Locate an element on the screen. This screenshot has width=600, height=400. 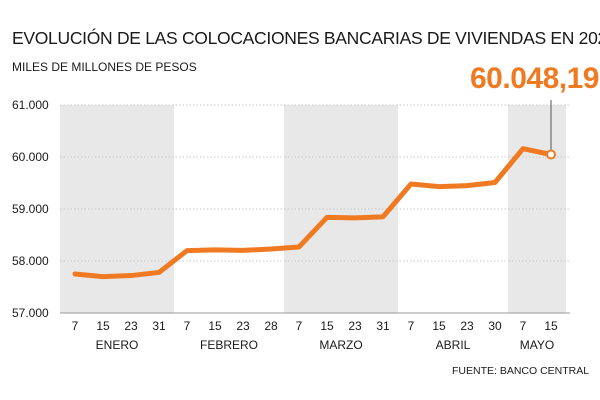
y-tick-label: 60.000 is located at coordinates (30, 157).